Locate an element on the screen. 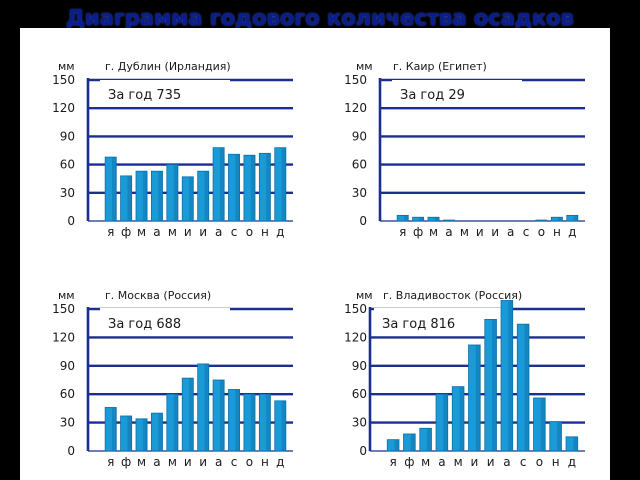 The height and width of the screenshot is (480, 640). chart-3-ytick-label: 90 is located at coordinates (67, 366).